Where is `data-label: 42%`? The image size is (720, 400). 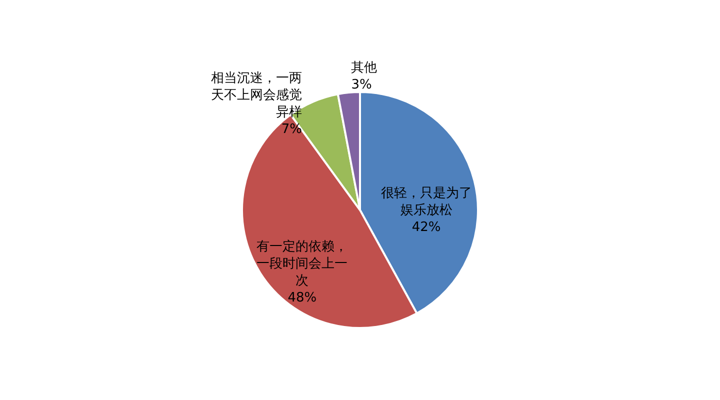 data-label: 42% is located at coordinates (426, 227).